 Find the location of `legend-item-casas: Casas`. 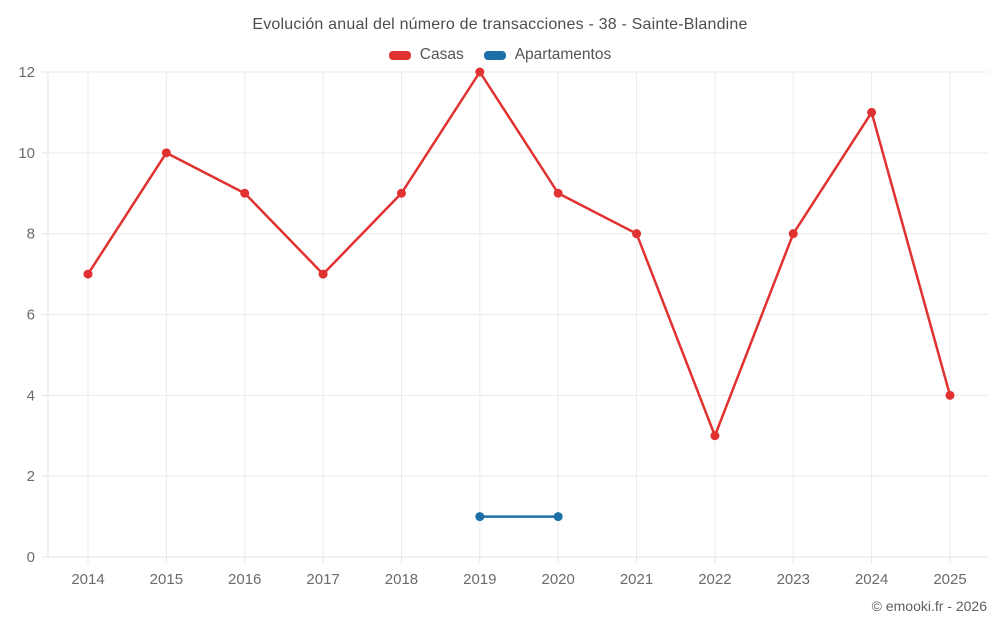

legend-item-casas: Casas is located at coordinates (426, 55).